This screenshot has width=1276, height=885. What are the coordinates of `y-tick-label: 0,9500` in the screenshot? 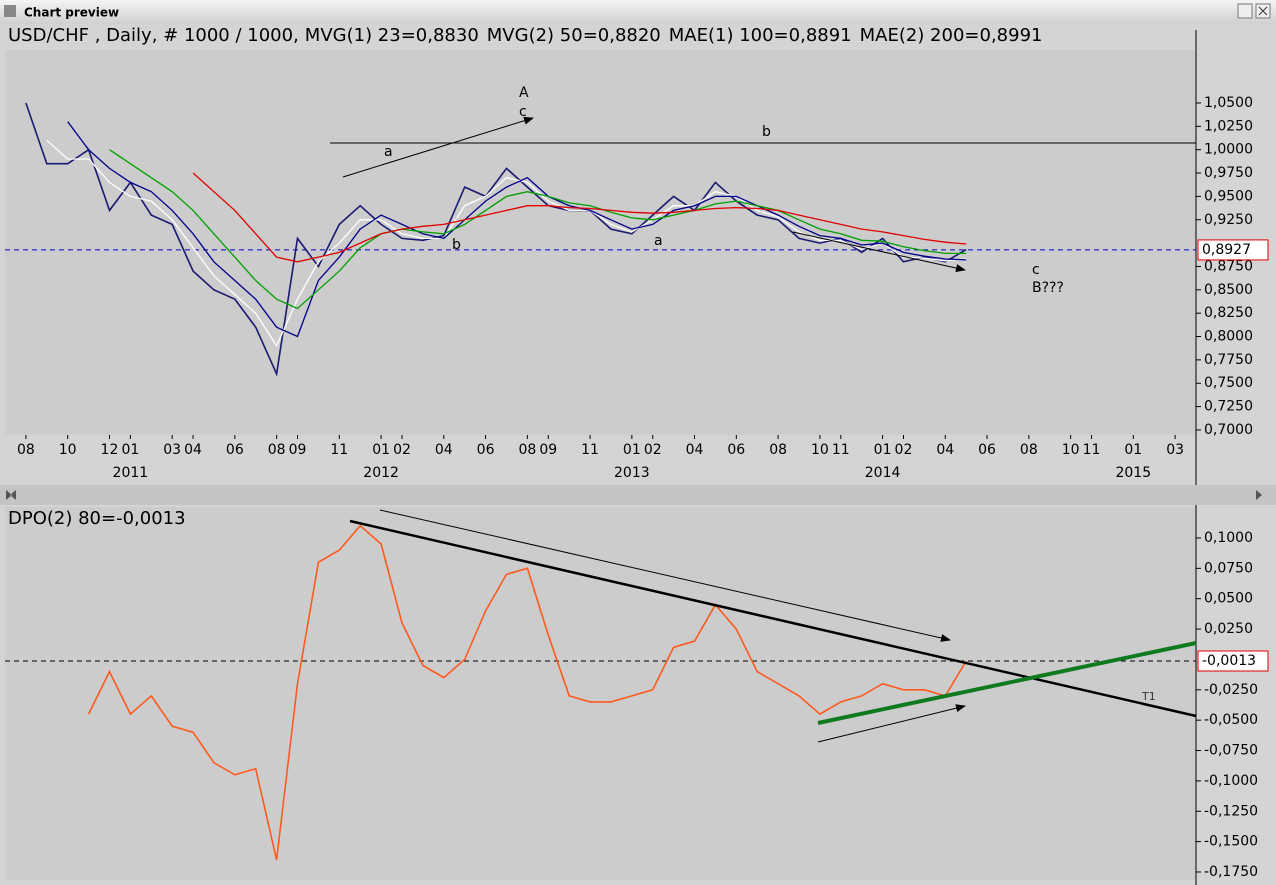 It's located at (1228, 196).